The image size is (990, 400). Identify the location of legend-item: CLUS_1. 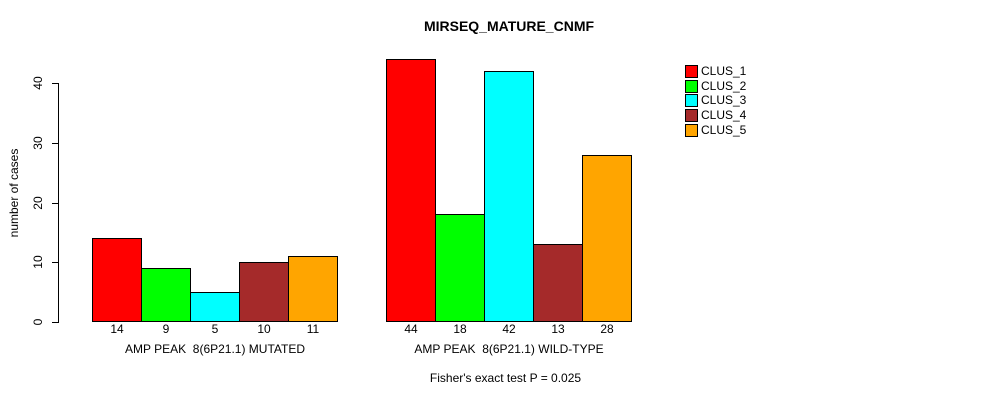
(715, 71).